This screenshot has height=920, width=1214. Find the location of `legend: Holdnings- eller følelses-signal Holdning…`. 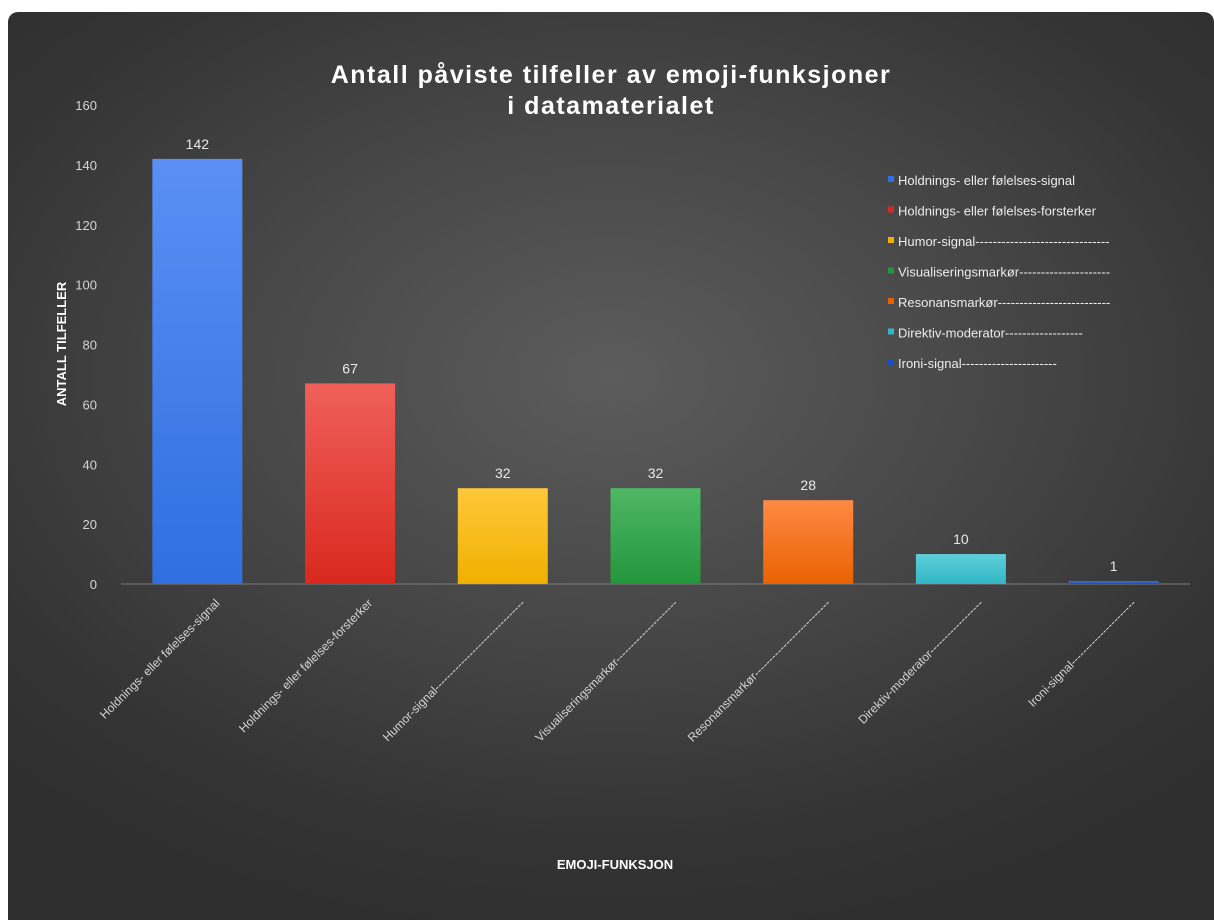

legend: Holdnings- eller følelses-signal Holdning… is located at coordinates (999, 272).